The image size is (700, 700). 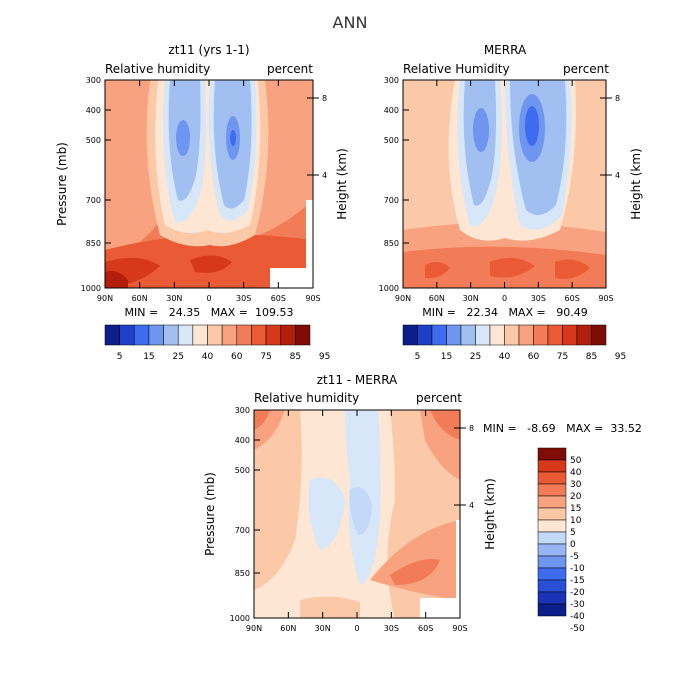 I want to click on figure-title: ANN, so click(x=350, y=22).